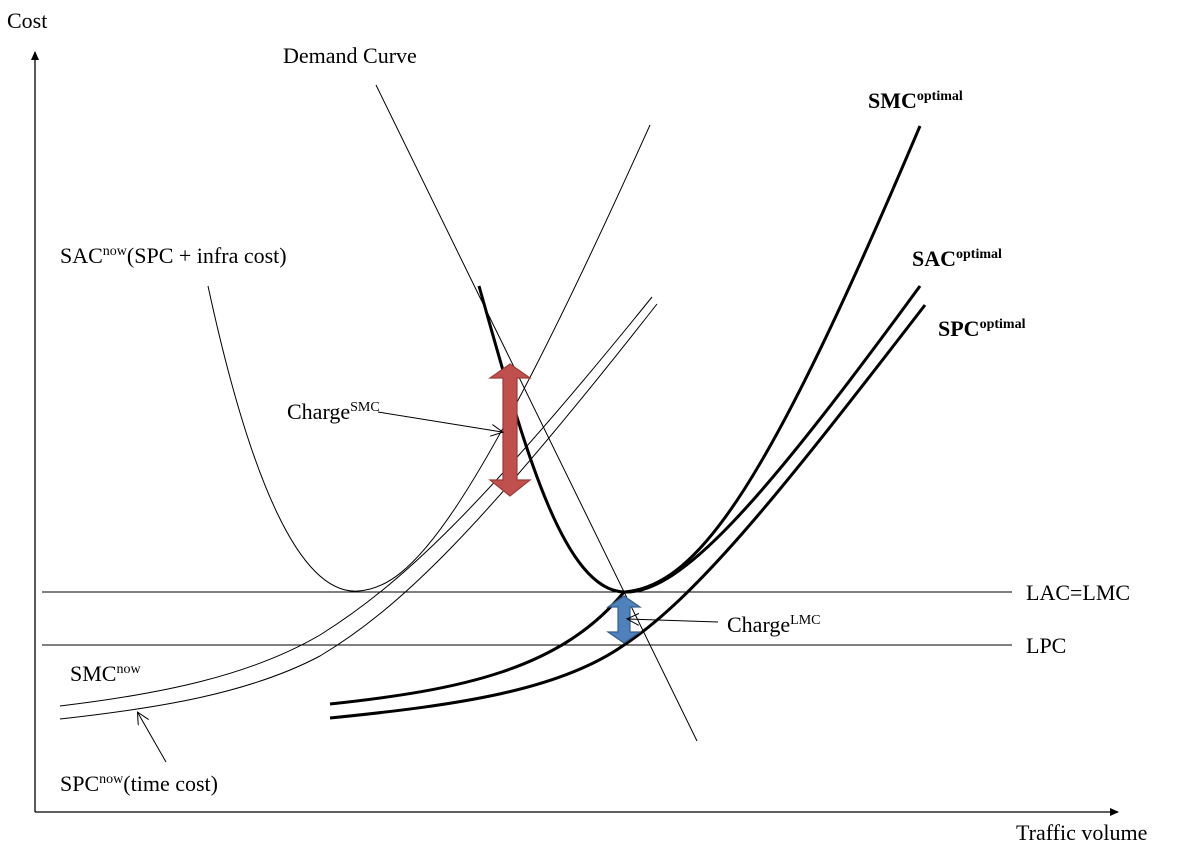 Image resolution: width=1190 pixels, height=845 pixels. Describe the element at coordinates (477, 648) in the screenshot. I see `sac-optimal-lower-branch` at that location.